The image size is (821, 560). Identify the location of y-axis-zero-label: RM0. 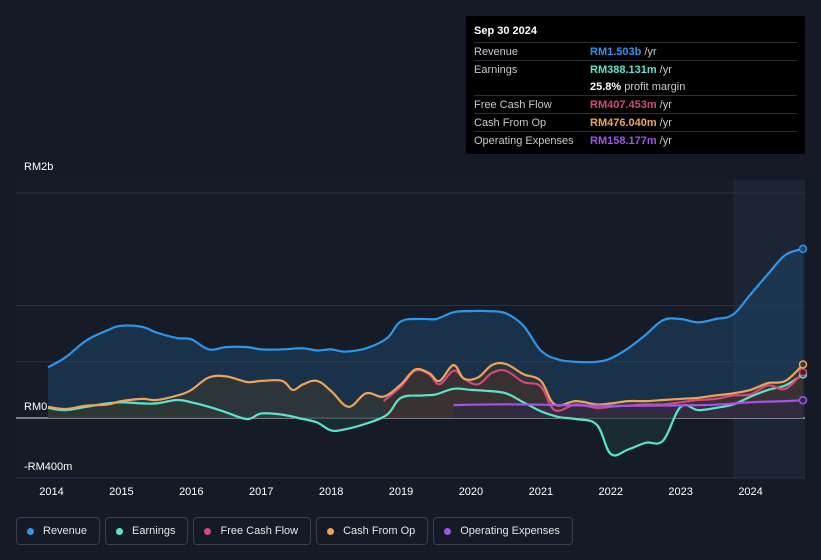
(35, 407).